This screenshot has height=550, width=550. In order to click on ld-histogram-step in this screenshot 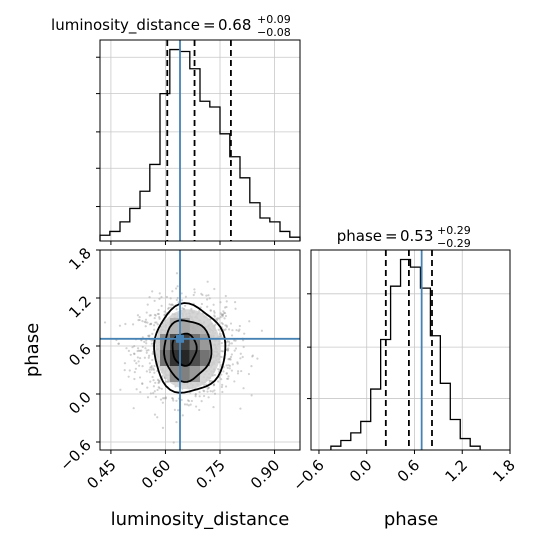, I will do `click(200, 144)`.